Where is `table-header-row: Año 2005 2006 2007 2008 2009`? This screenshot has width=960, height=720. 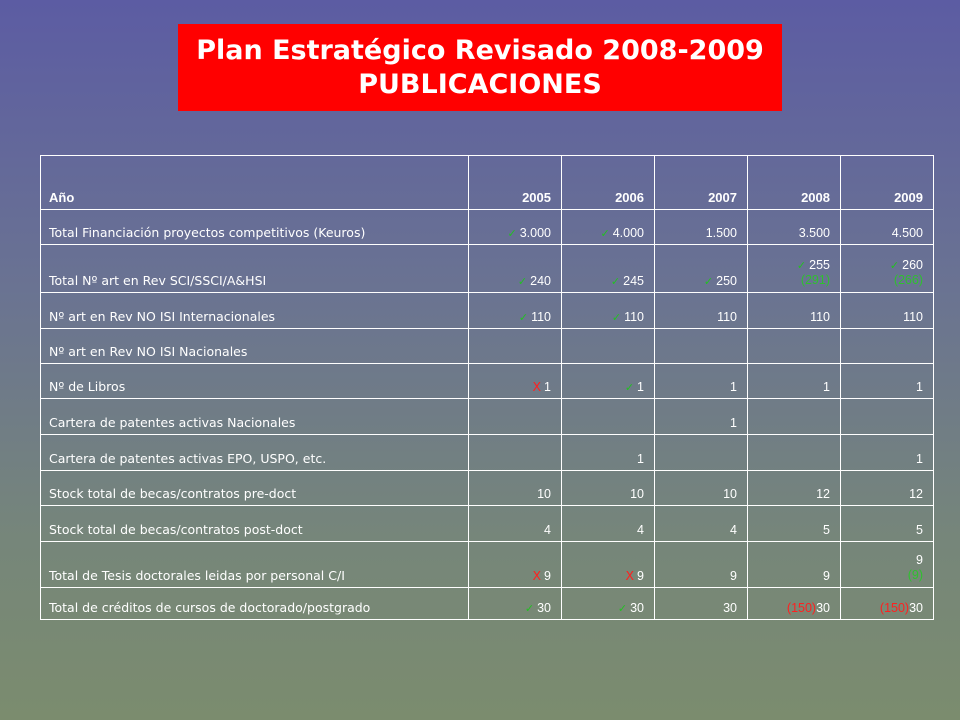
table-header-row: Año 2005 2006 2007 2008 2009 is located at coordinates (487, 182).